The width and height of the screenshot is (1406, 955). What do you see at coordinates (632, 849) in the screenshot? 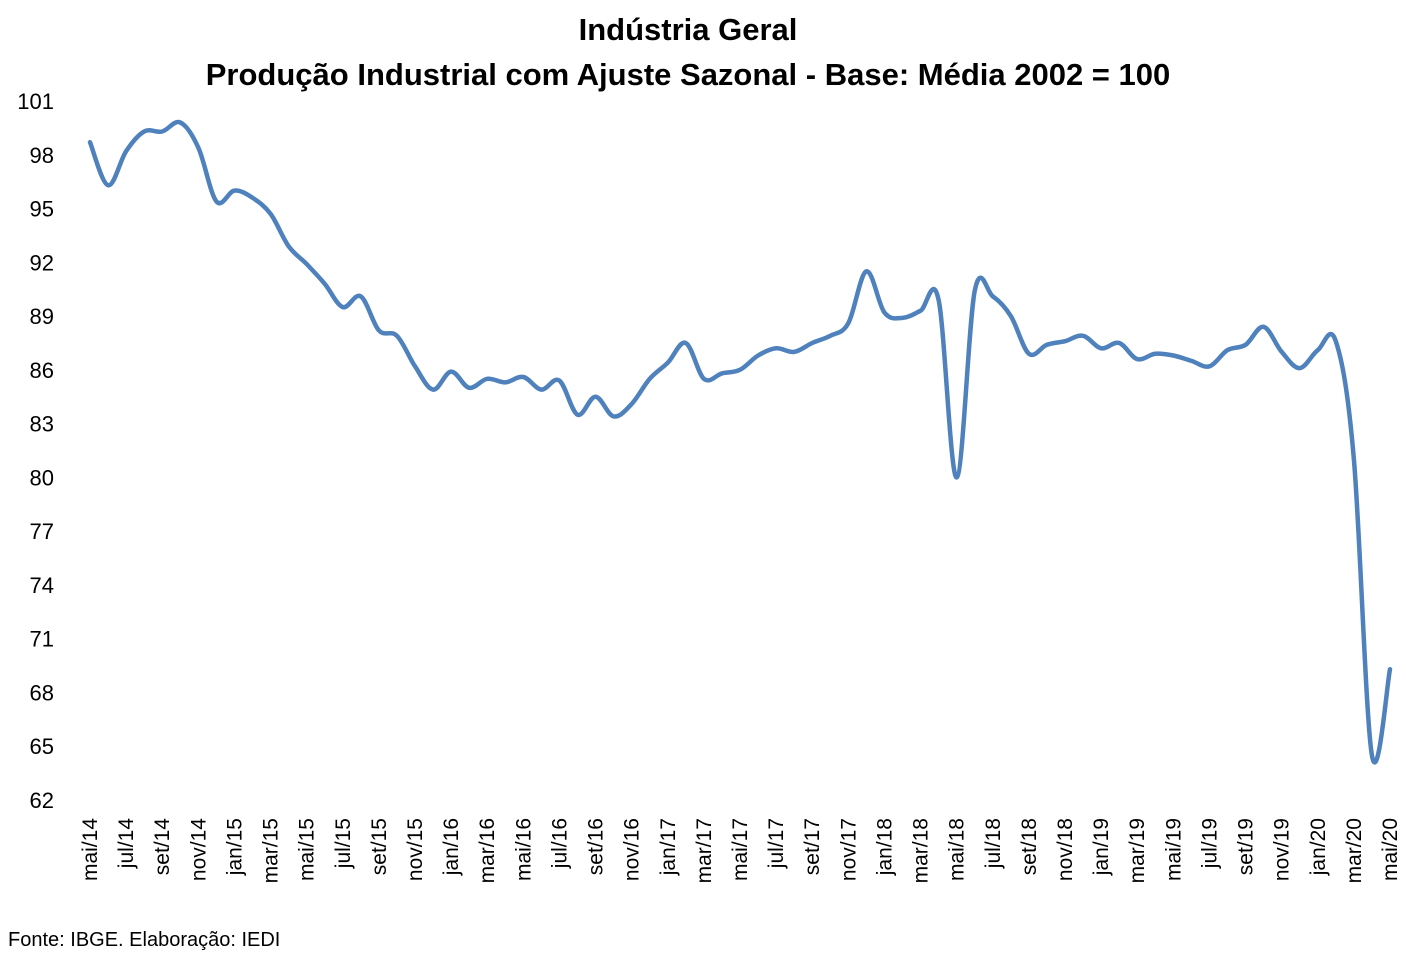
I see `x-tick-label: nov/16` at bounding box center [632, 849].